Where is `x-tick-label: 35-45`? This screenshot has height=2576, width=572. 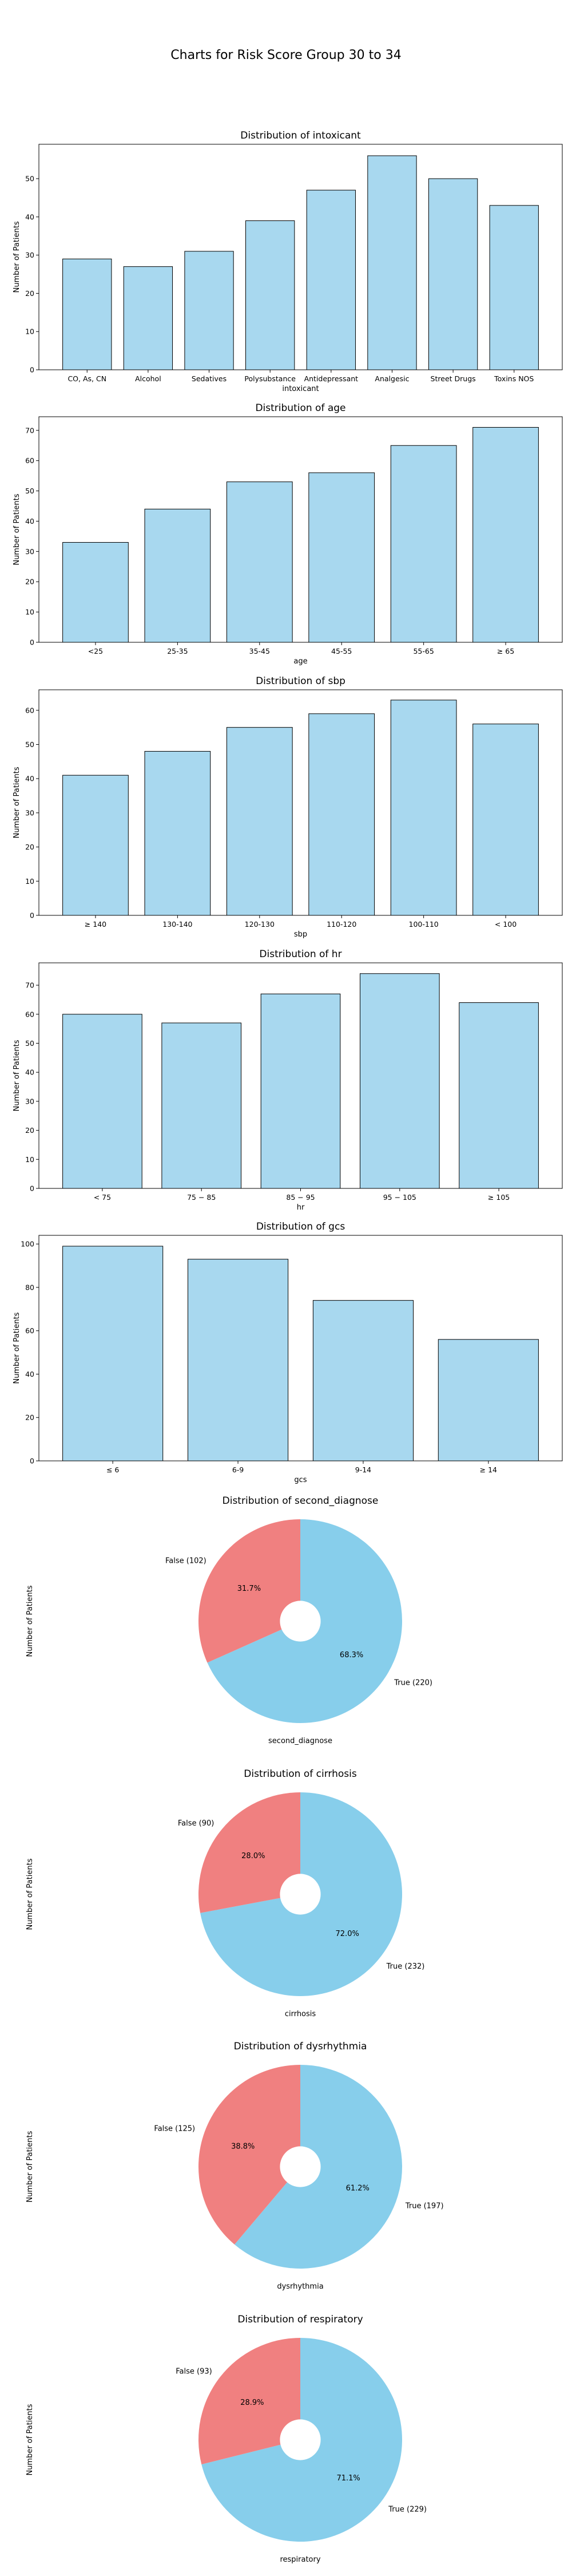 x-tick-label: 35-45 is located at coordinates (259, 651).